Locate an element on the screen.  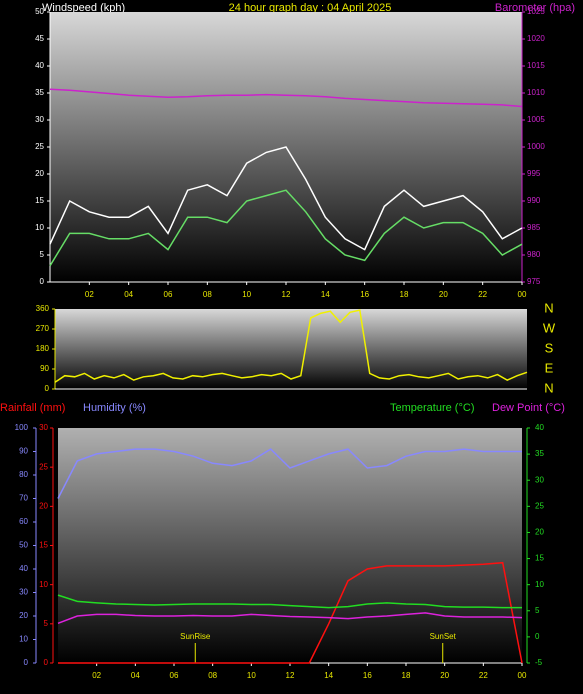
y2-tick-label: W is located at coordinates (549, 327).